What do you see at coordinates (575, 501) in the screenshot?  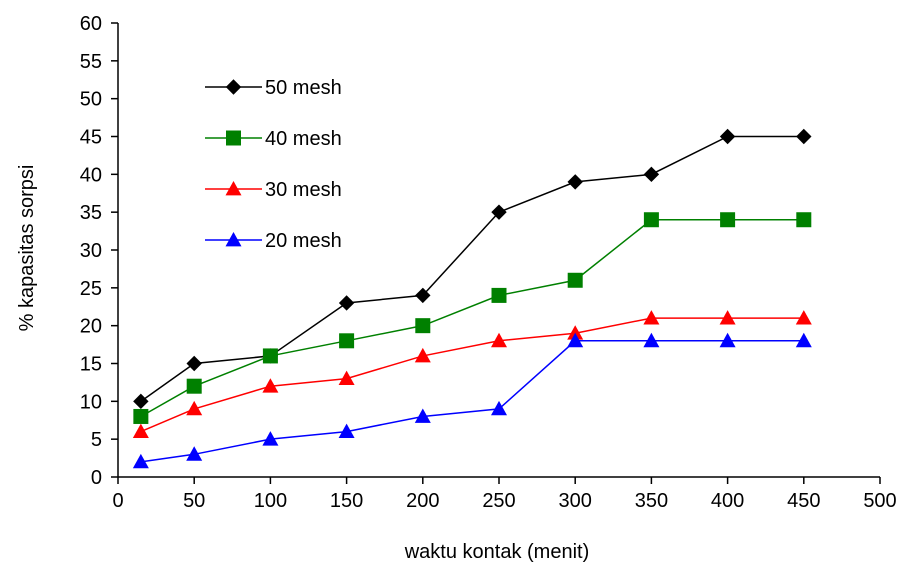 I see `x-tick-label: 300` at bounding box center [575, 501].